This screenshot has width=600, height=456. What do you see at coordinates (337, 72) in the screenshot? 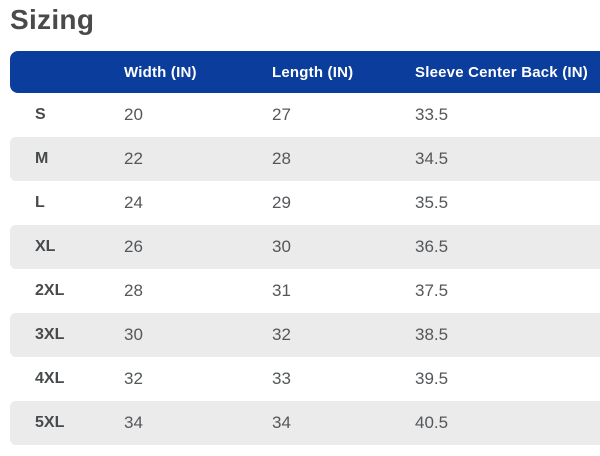
I see `column-header-length: Length (IN)` at bounding box center [337, 72].